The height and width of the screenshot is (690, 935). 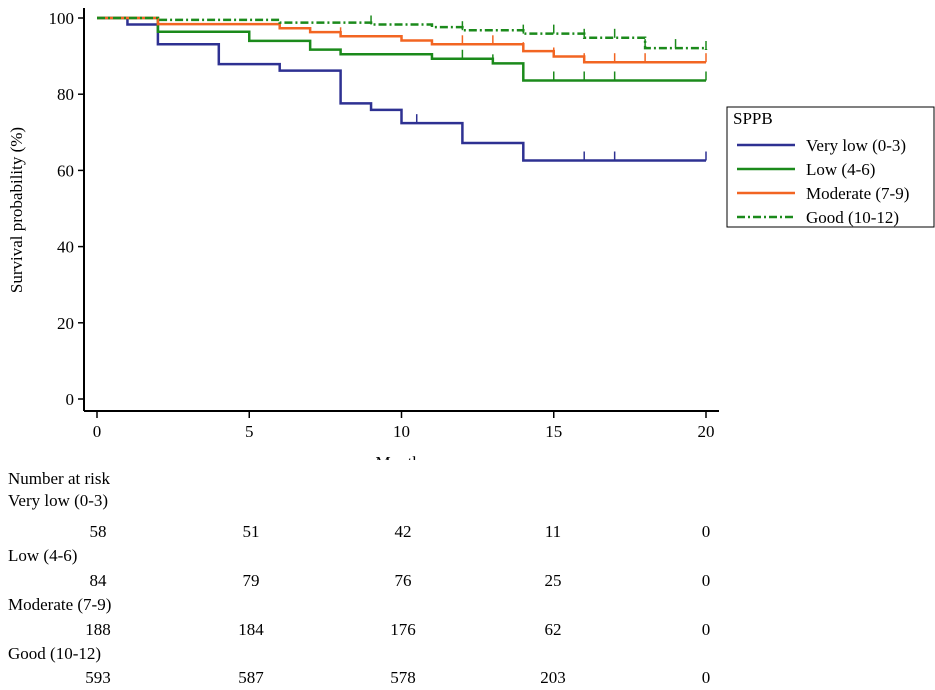 I want to click on x-tick-label: 20, so click(x=706, y=431).